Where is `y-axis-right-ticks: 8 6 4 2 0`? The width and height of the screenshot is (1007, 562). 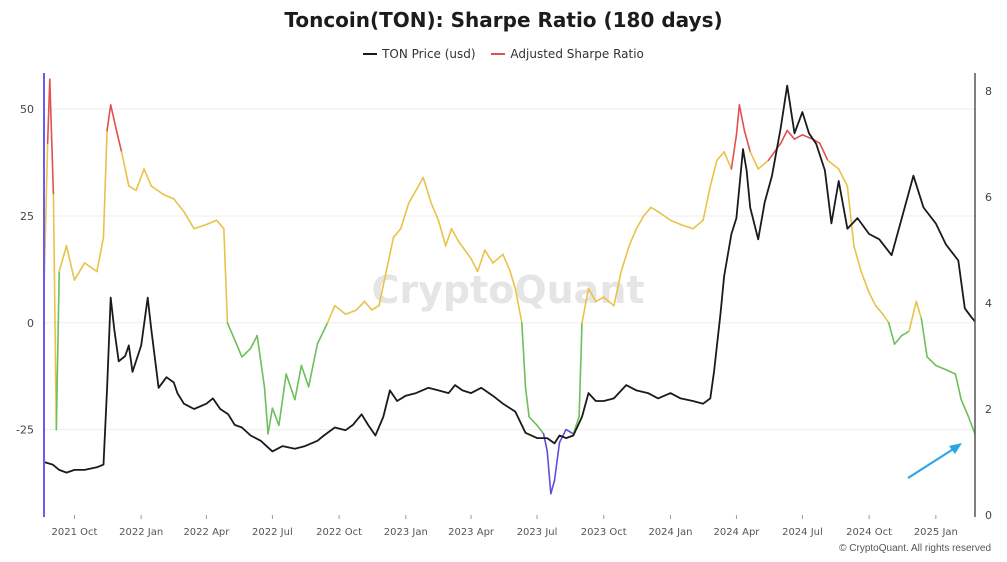 y-axis-right-ticks: 8 6 4 2 0 is located at coordinates (988, 303).